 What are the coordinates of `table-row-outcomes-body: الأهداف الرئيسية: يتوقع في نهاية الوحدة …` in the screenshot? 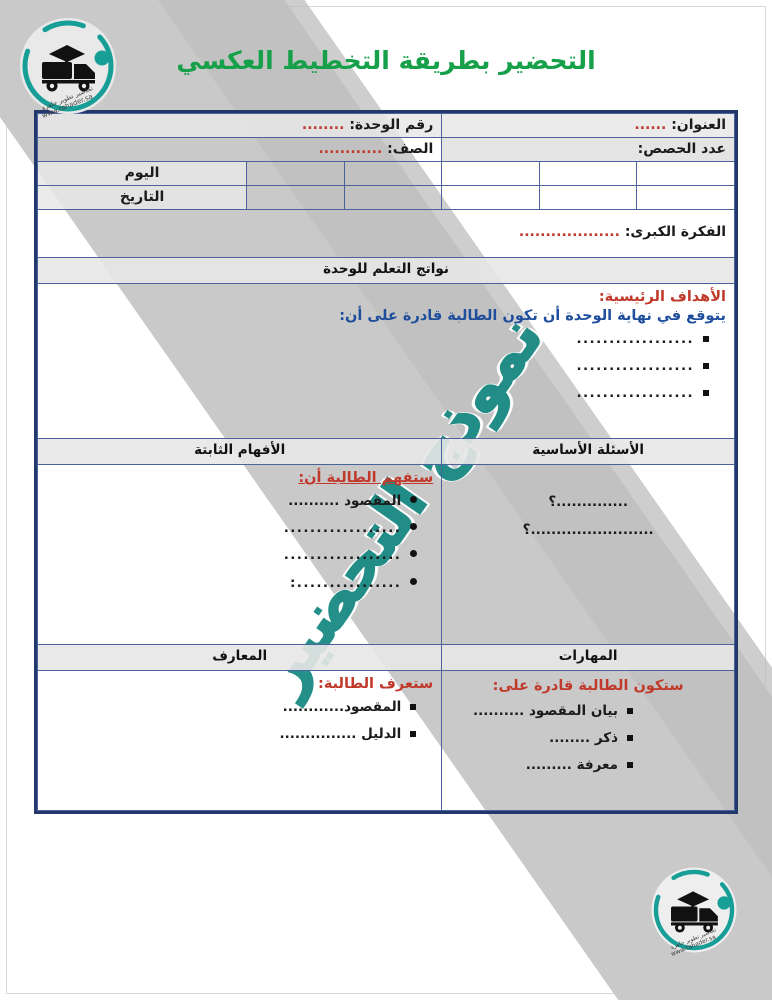 It's located at (386, 361).